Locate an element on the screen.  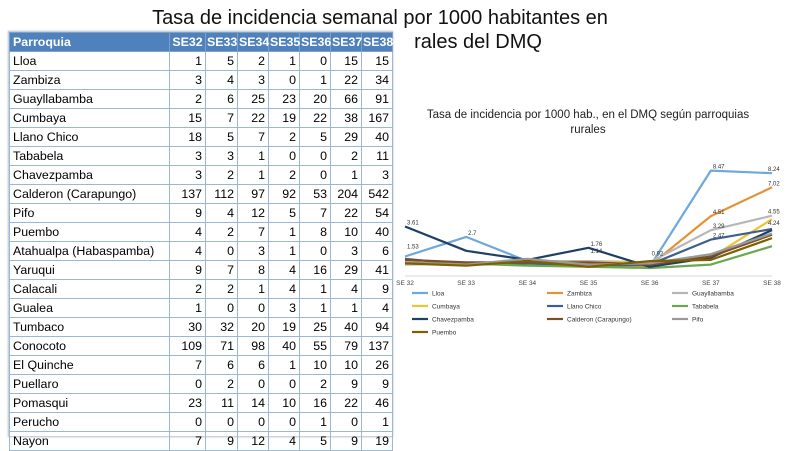
data-label: 7.02 is located at coordinates (774, 184).